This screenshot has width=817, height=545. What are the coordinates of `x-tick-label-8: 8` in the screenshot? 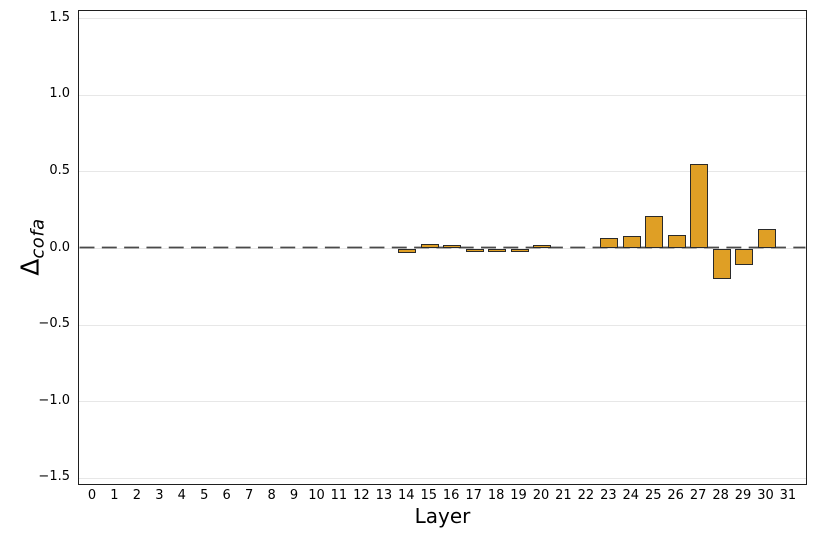 It's located at (271, 495).